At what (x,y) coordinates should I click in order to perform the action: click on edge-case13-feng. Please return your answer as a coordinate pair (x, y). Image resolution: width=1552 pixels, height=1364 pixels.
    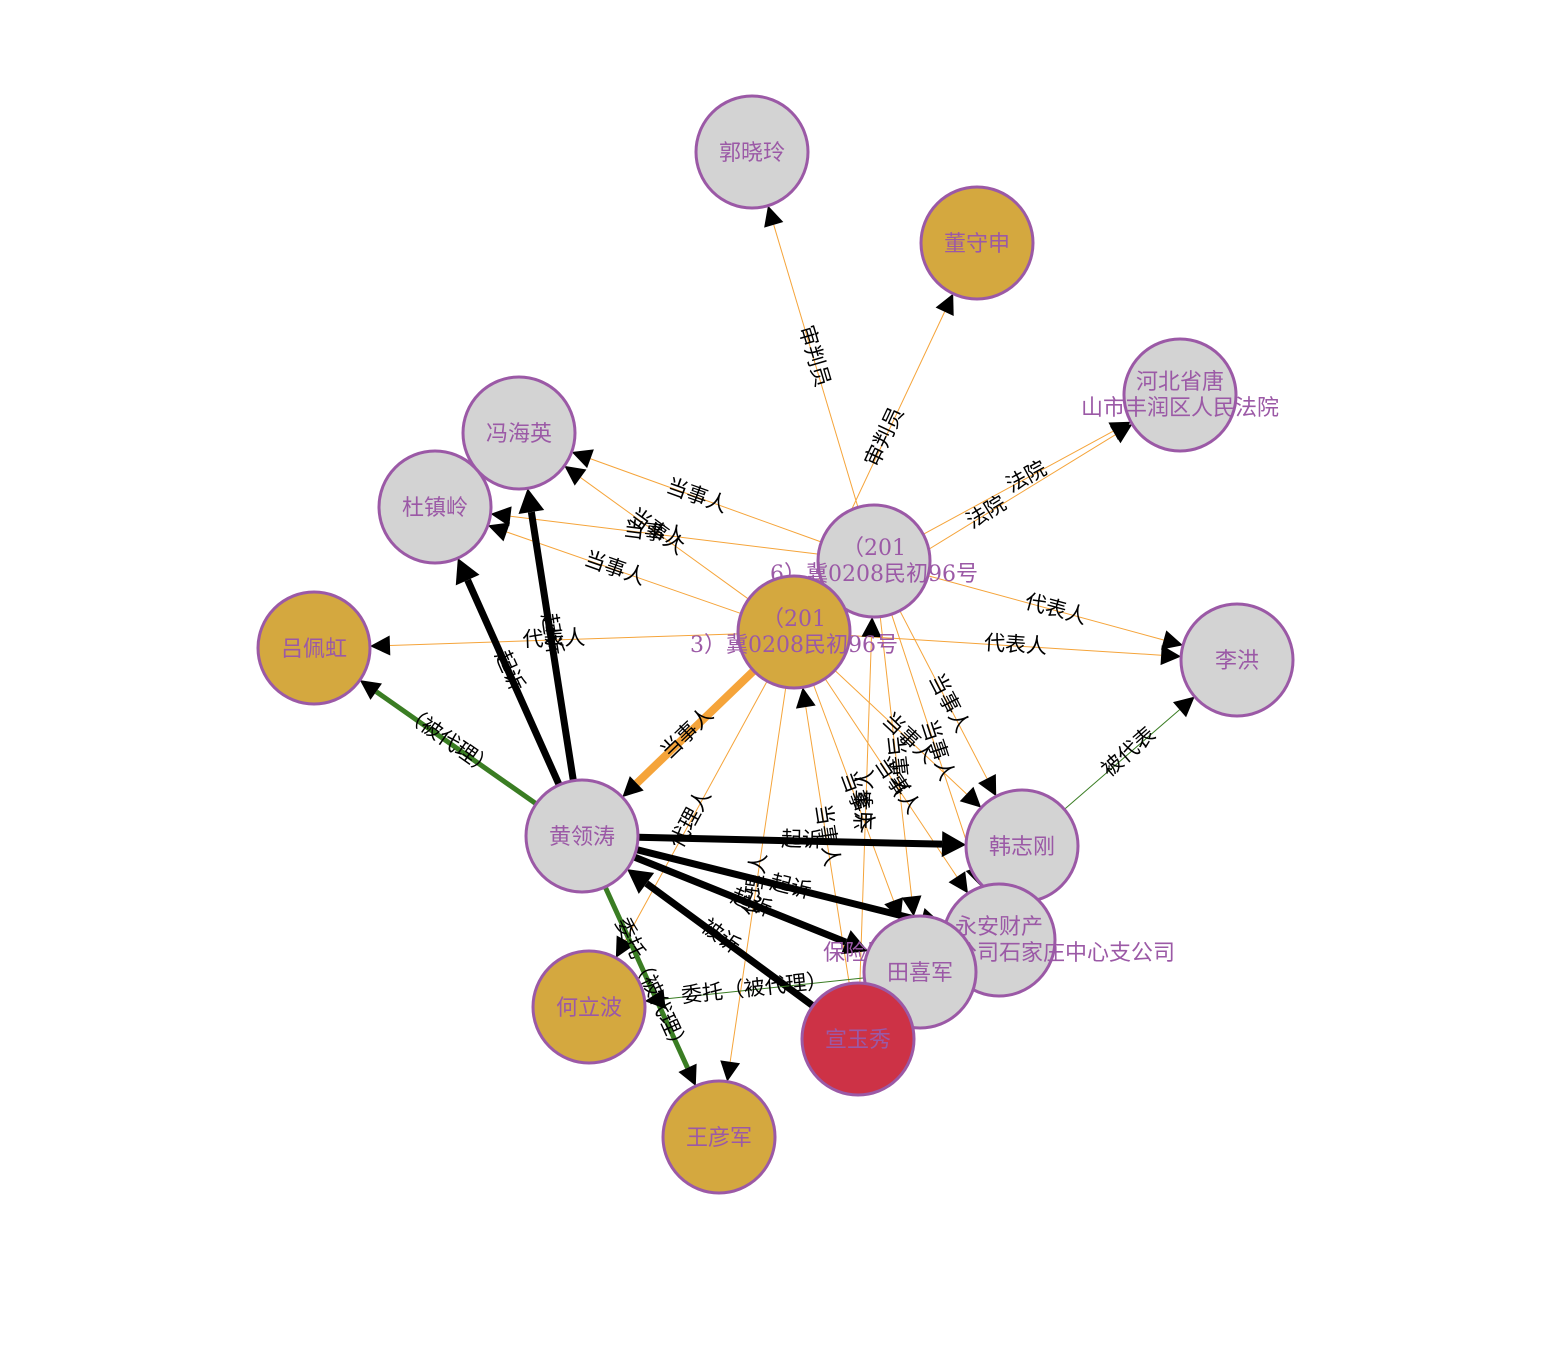
    Looking at the image, I should click on (664, 538).